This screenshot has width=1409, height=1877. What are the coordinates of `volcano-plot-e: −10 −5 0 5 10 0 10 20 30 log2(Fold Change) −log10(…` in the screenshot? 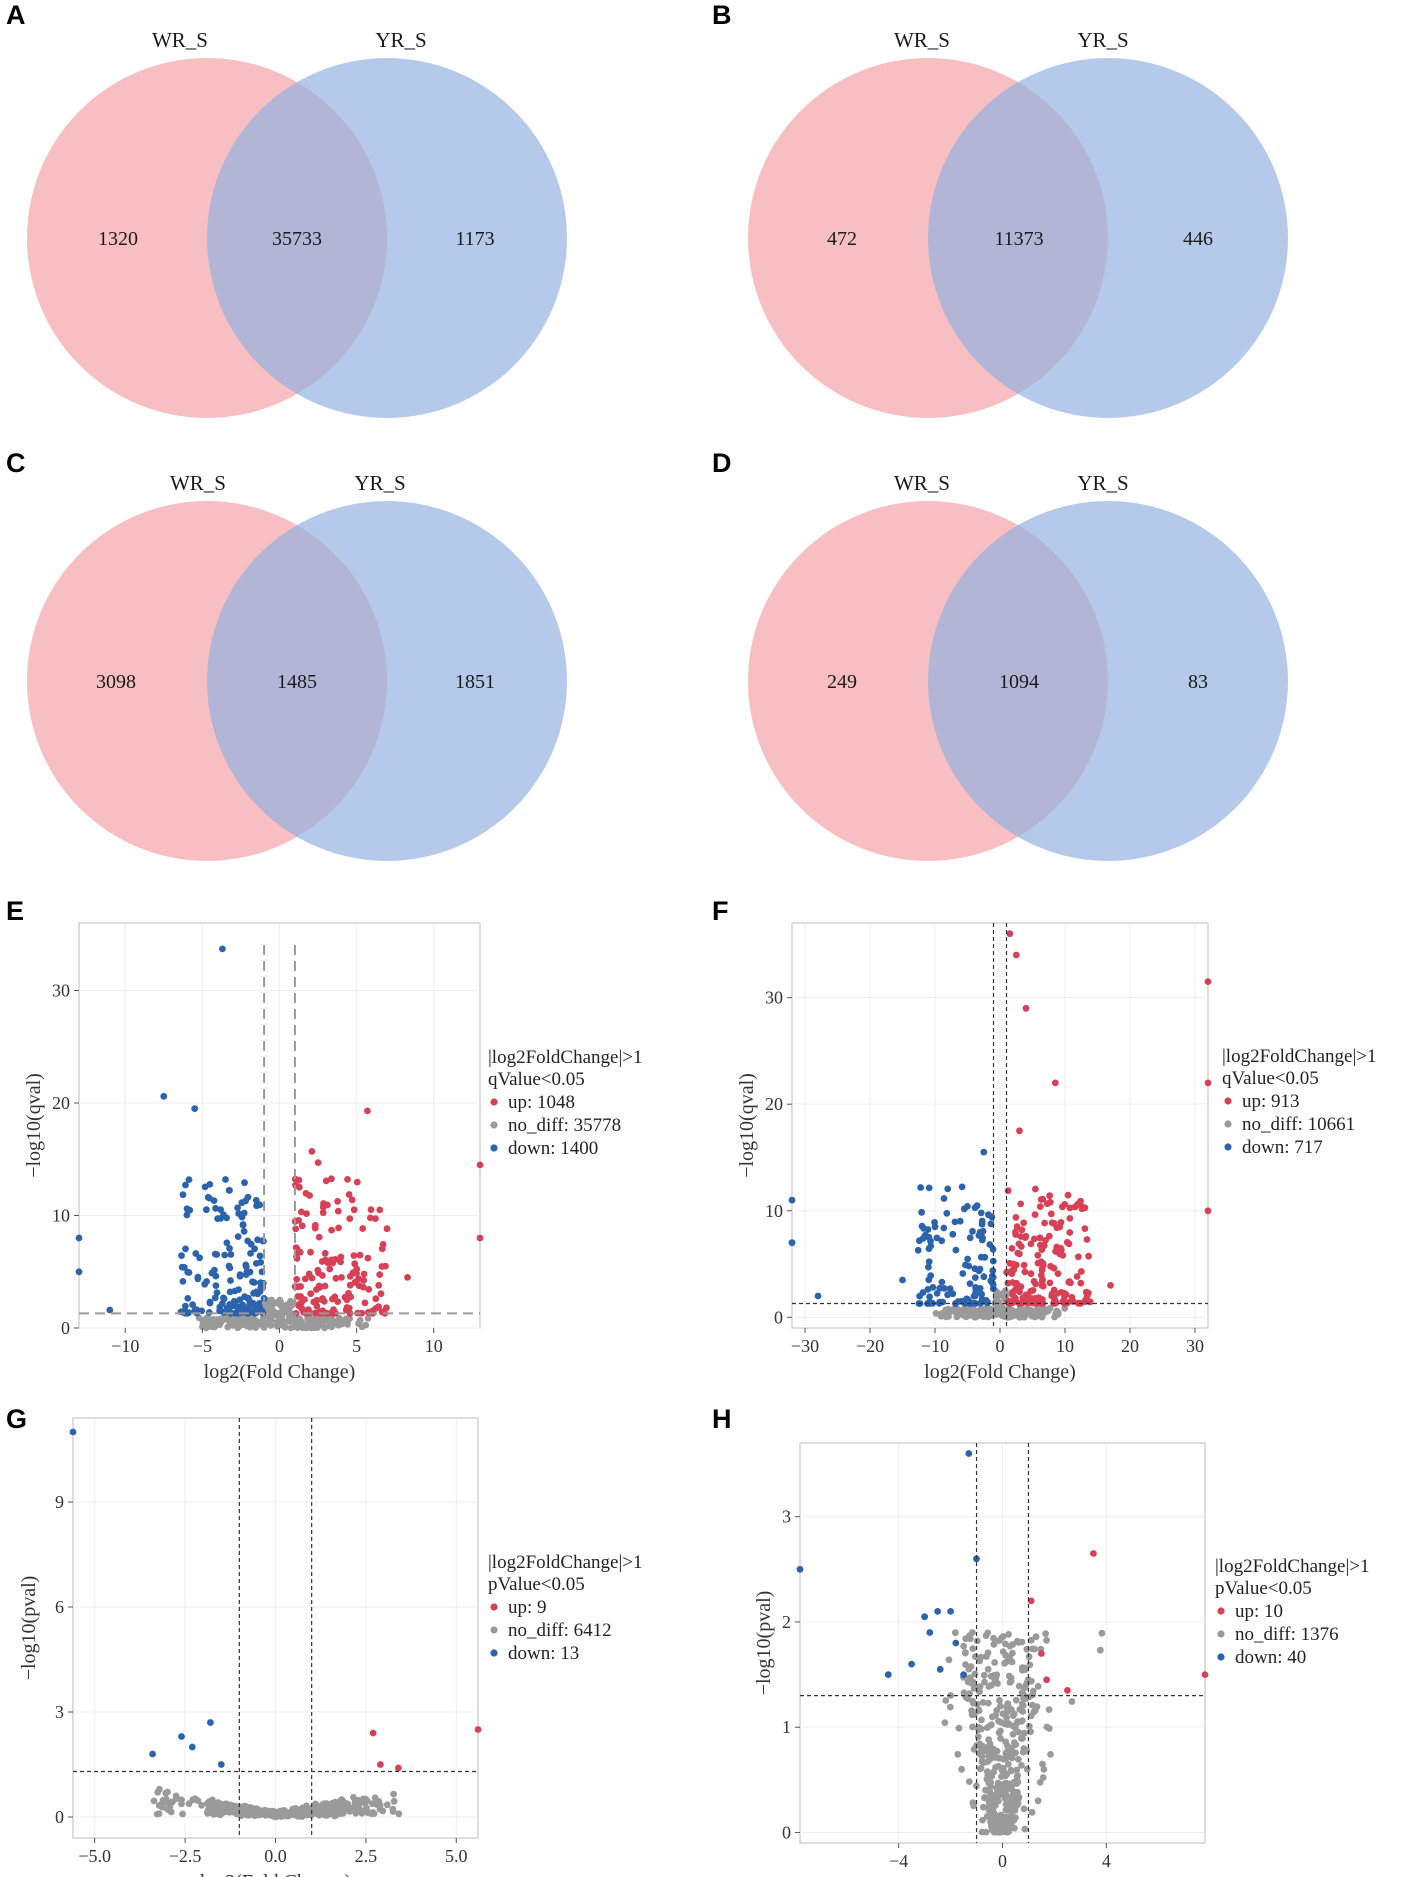 It's located at (333, 1152).